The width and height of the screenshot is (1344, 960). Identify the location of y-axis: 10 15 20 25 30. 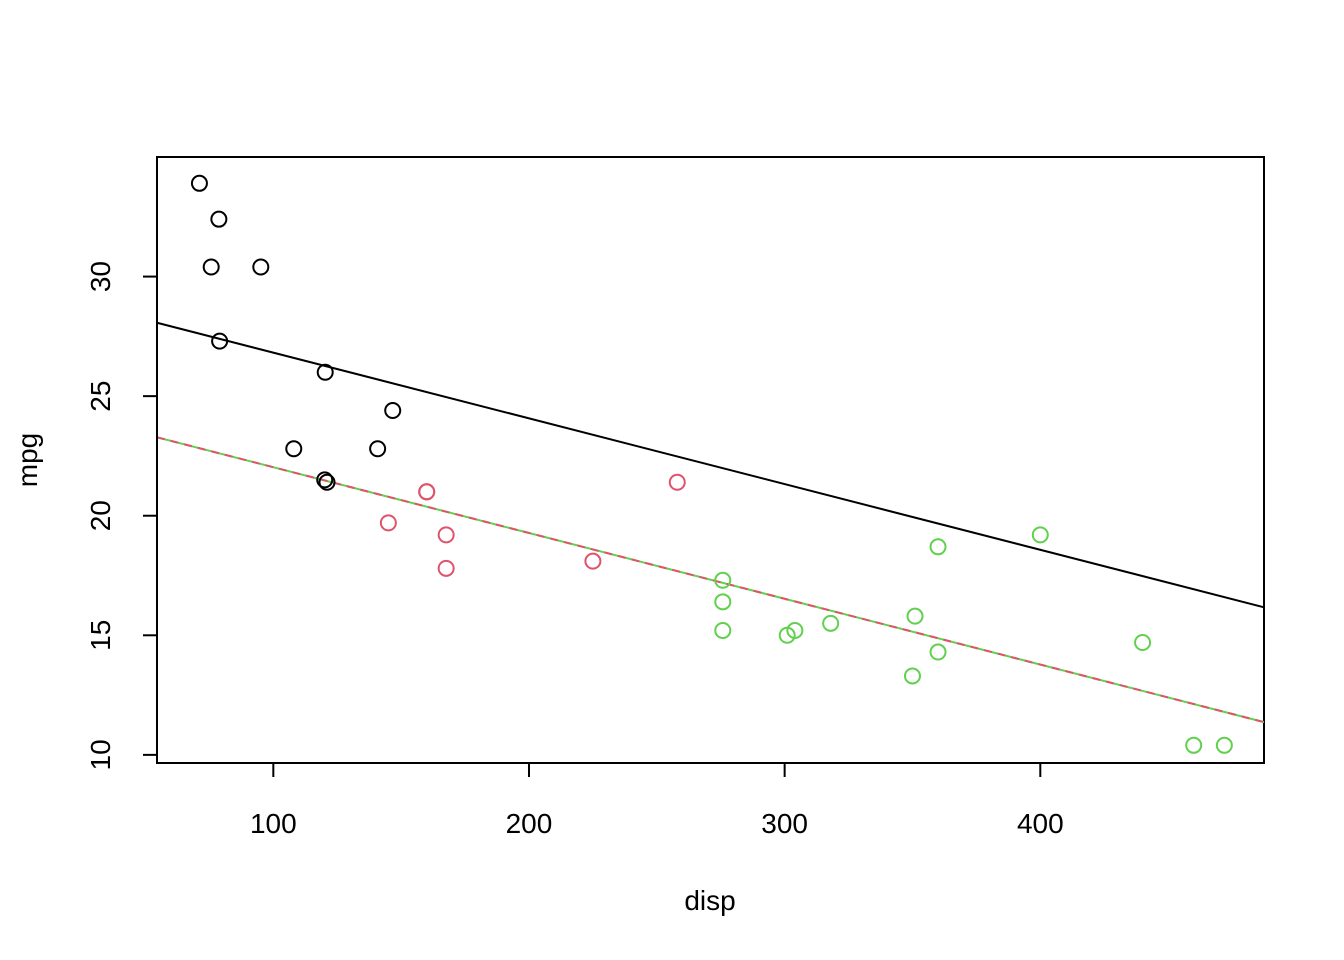
(121, 515).